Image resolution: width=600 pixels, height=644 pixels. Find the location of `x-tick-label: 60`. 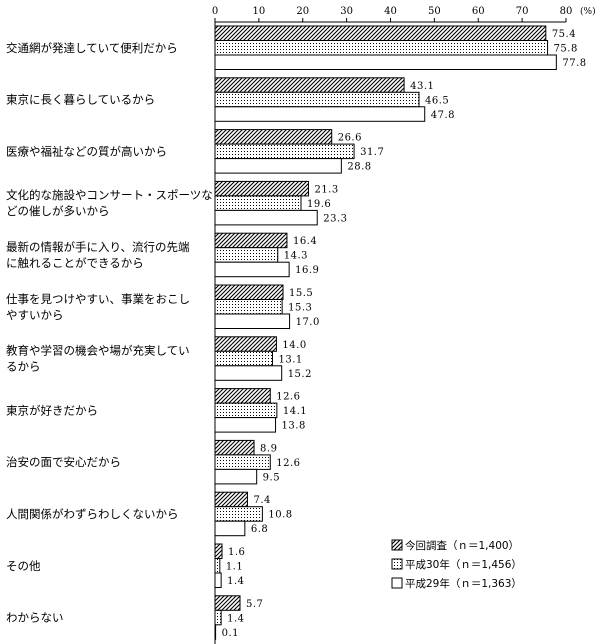

x-tick-label: 60 is located at coordinates (478, 11).